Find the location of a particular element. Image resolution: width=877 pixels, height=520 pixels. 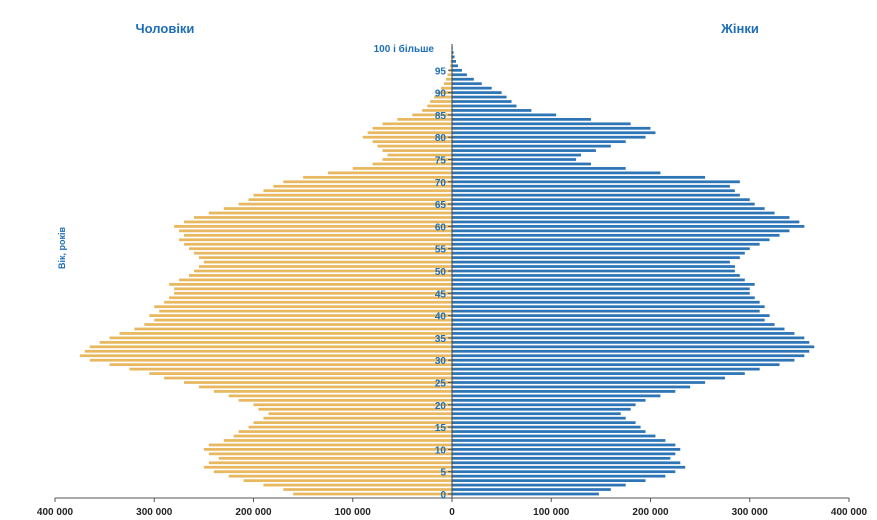

y-tick-label: 15 is located at coordinates (441, 428).